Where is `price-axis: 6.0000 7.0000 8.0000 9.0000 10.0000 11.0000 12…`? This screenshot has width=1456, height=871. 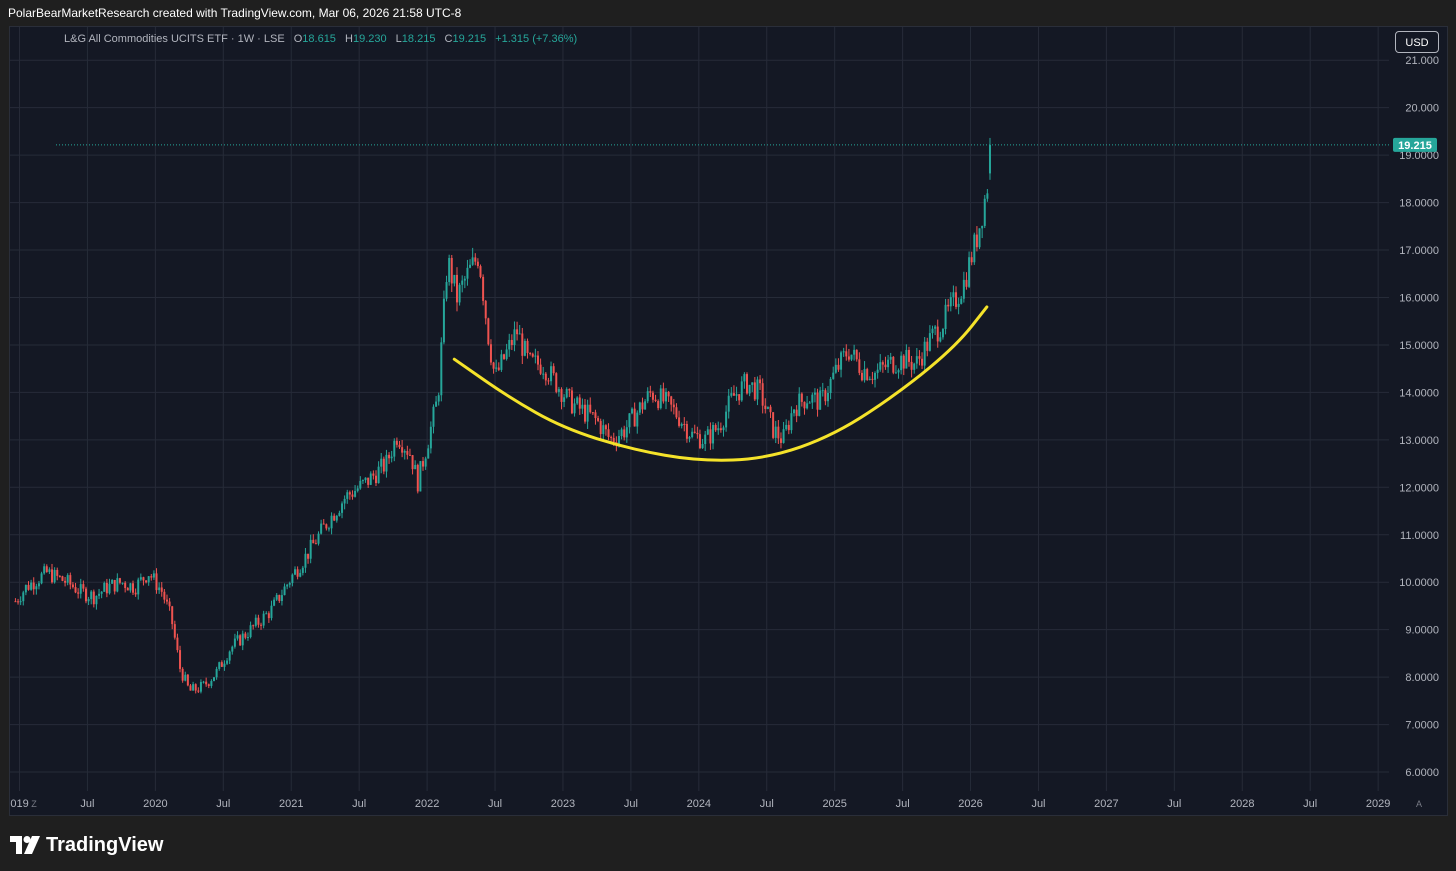 price-axis: 6.0000 7.0000 8.0000 9.0000 10.0000 11.0000 12… is located at coordinates (1419, 417).